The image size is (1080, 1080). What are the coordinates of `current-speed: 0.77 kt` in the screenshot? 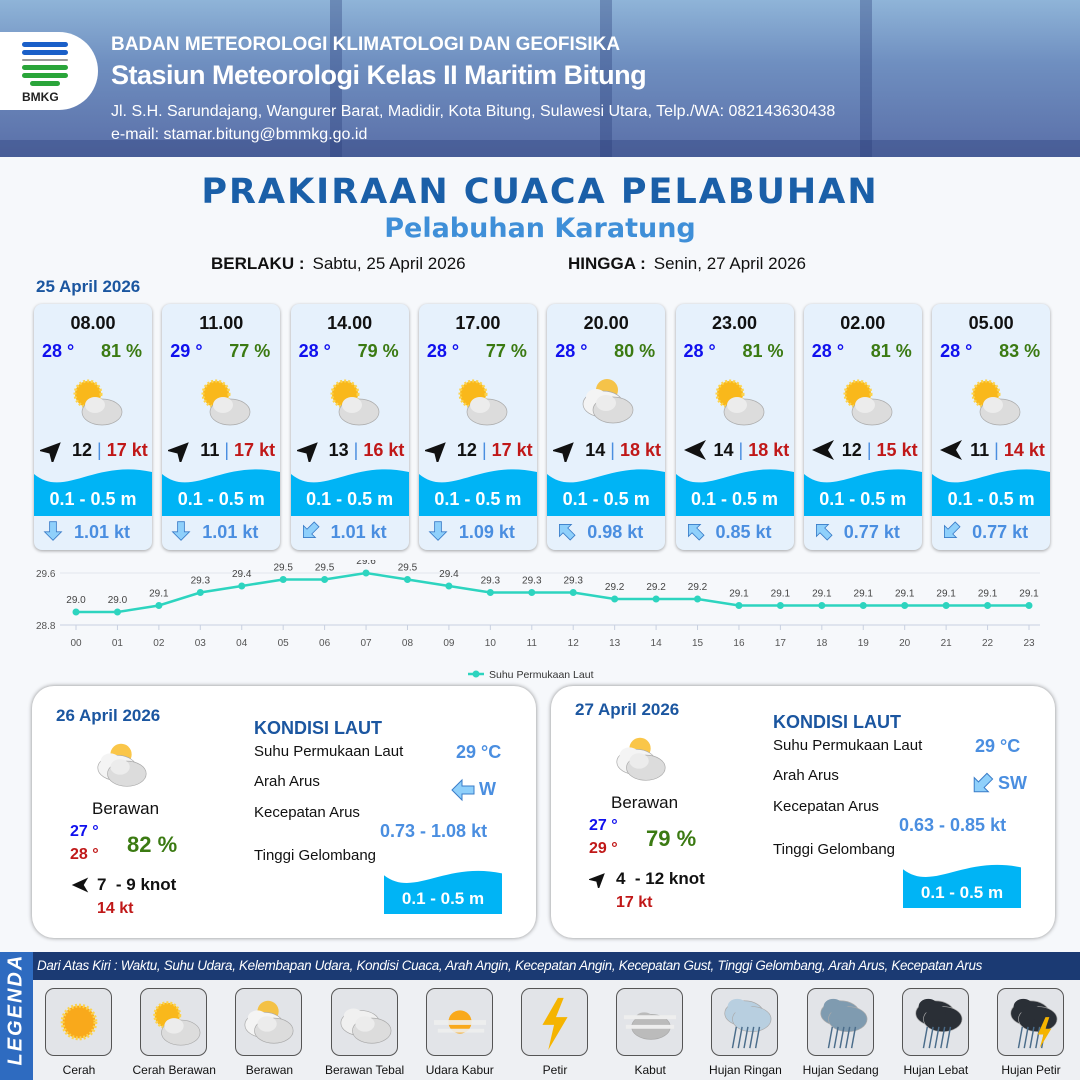 It's located at (871, 532).